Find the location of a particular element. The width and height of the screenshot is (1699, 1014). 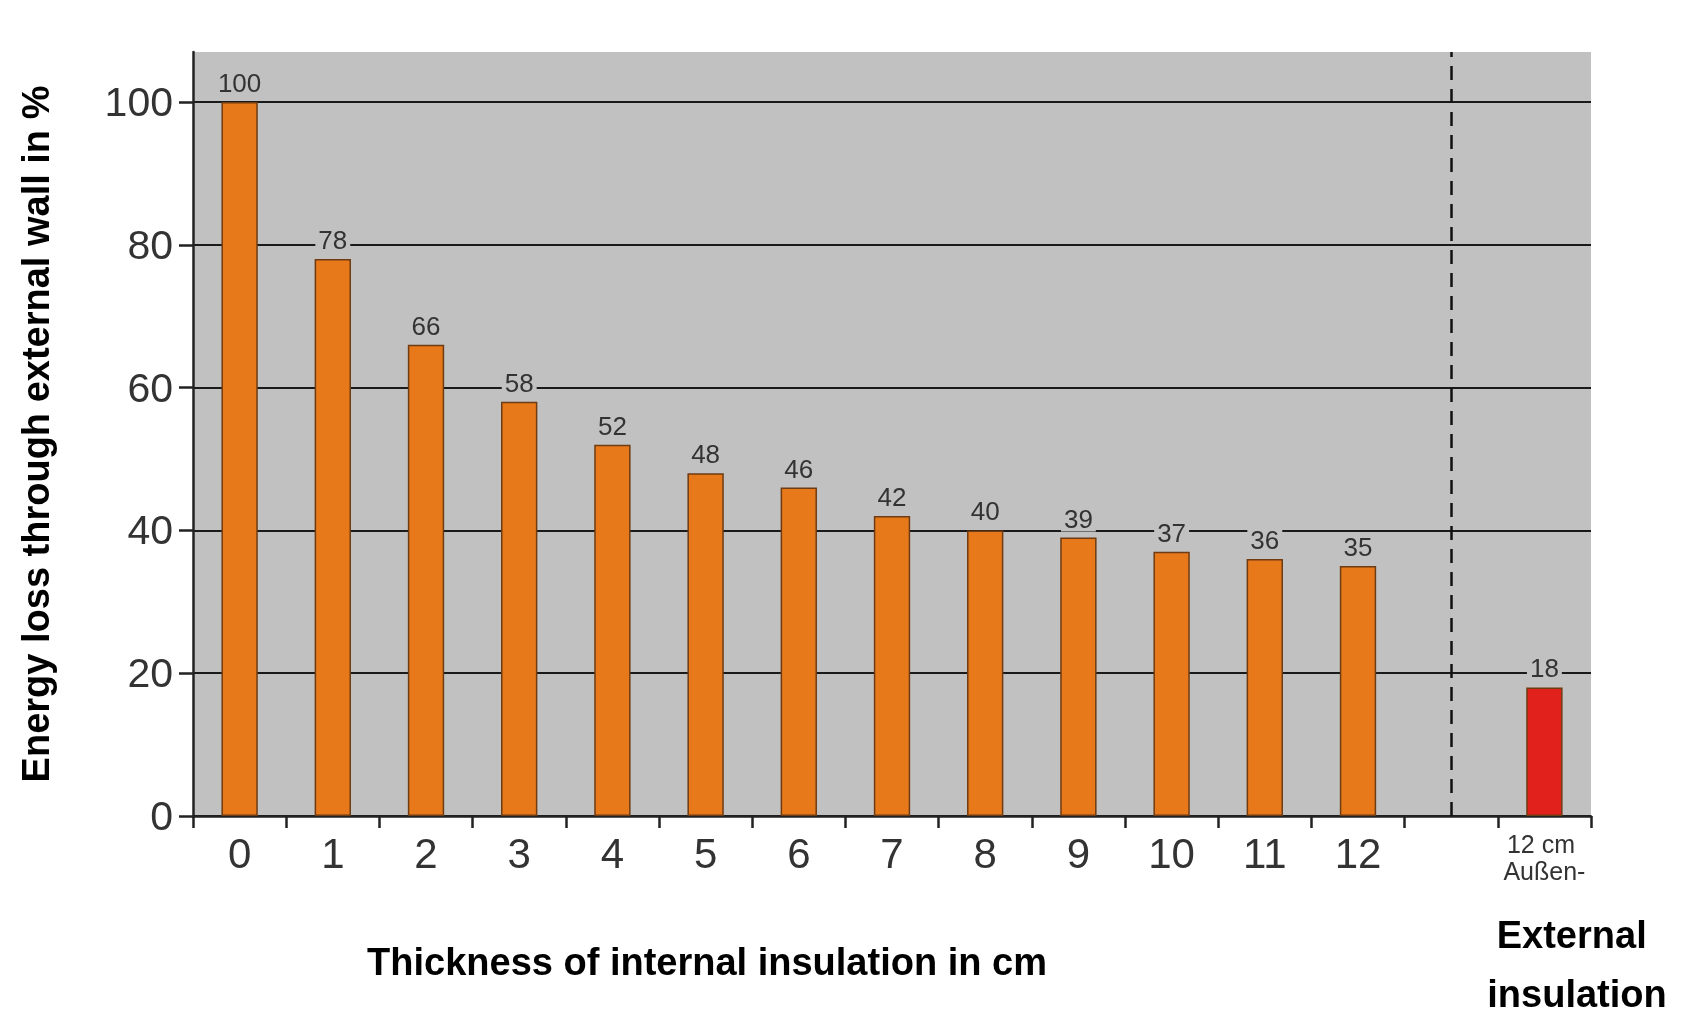

x-tick-label: 6 is located at coordinates (799, 853).